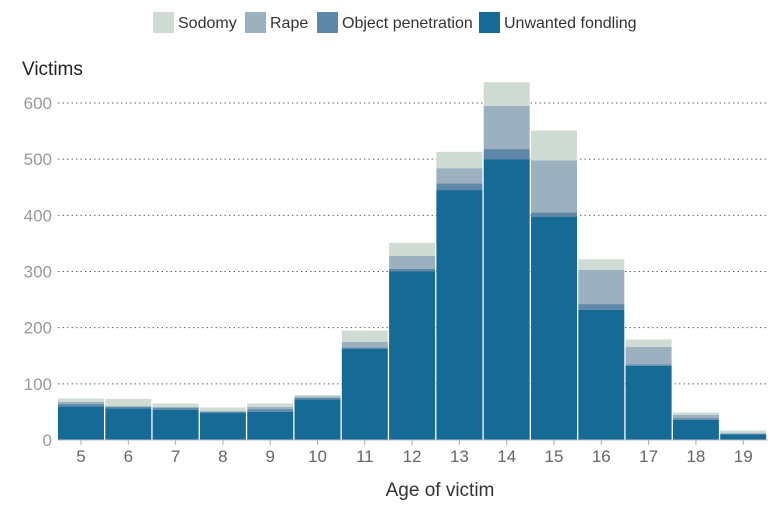 Image resolution: width=774 pixels, height=513 pixels. What do you see at coordinates (128, 456) in the screenshot?
I see `x-tick-label: 6` at bounding box center [128, 456].